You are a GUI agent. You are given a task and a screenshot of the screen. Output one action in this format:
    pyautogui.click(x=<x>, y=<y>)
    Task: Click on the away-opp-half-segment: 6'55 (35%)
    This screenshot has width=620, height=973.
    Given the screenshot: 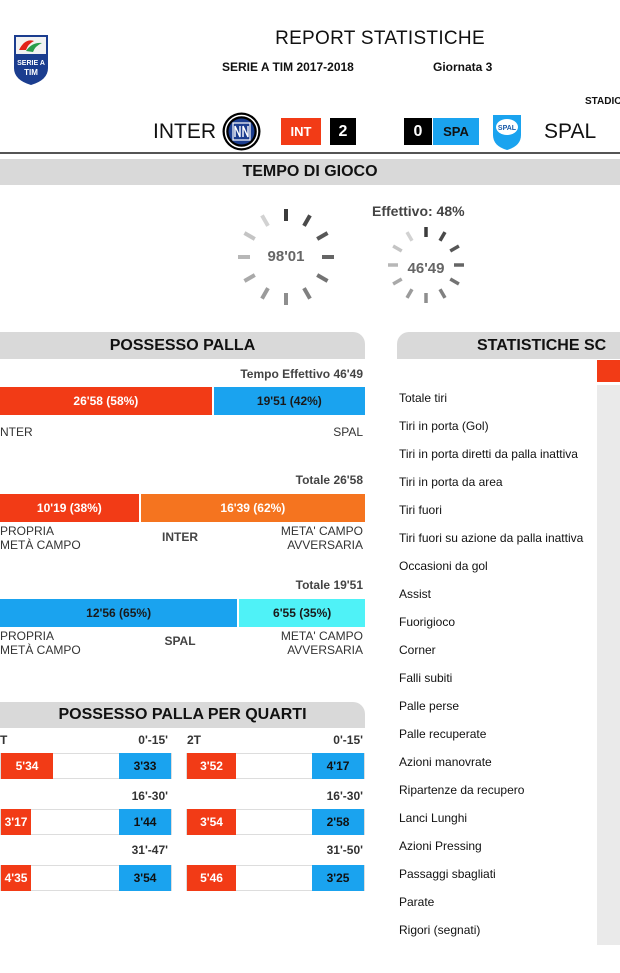 What is the action you would take?
    pyautogui.click(x=301, y=613)
    